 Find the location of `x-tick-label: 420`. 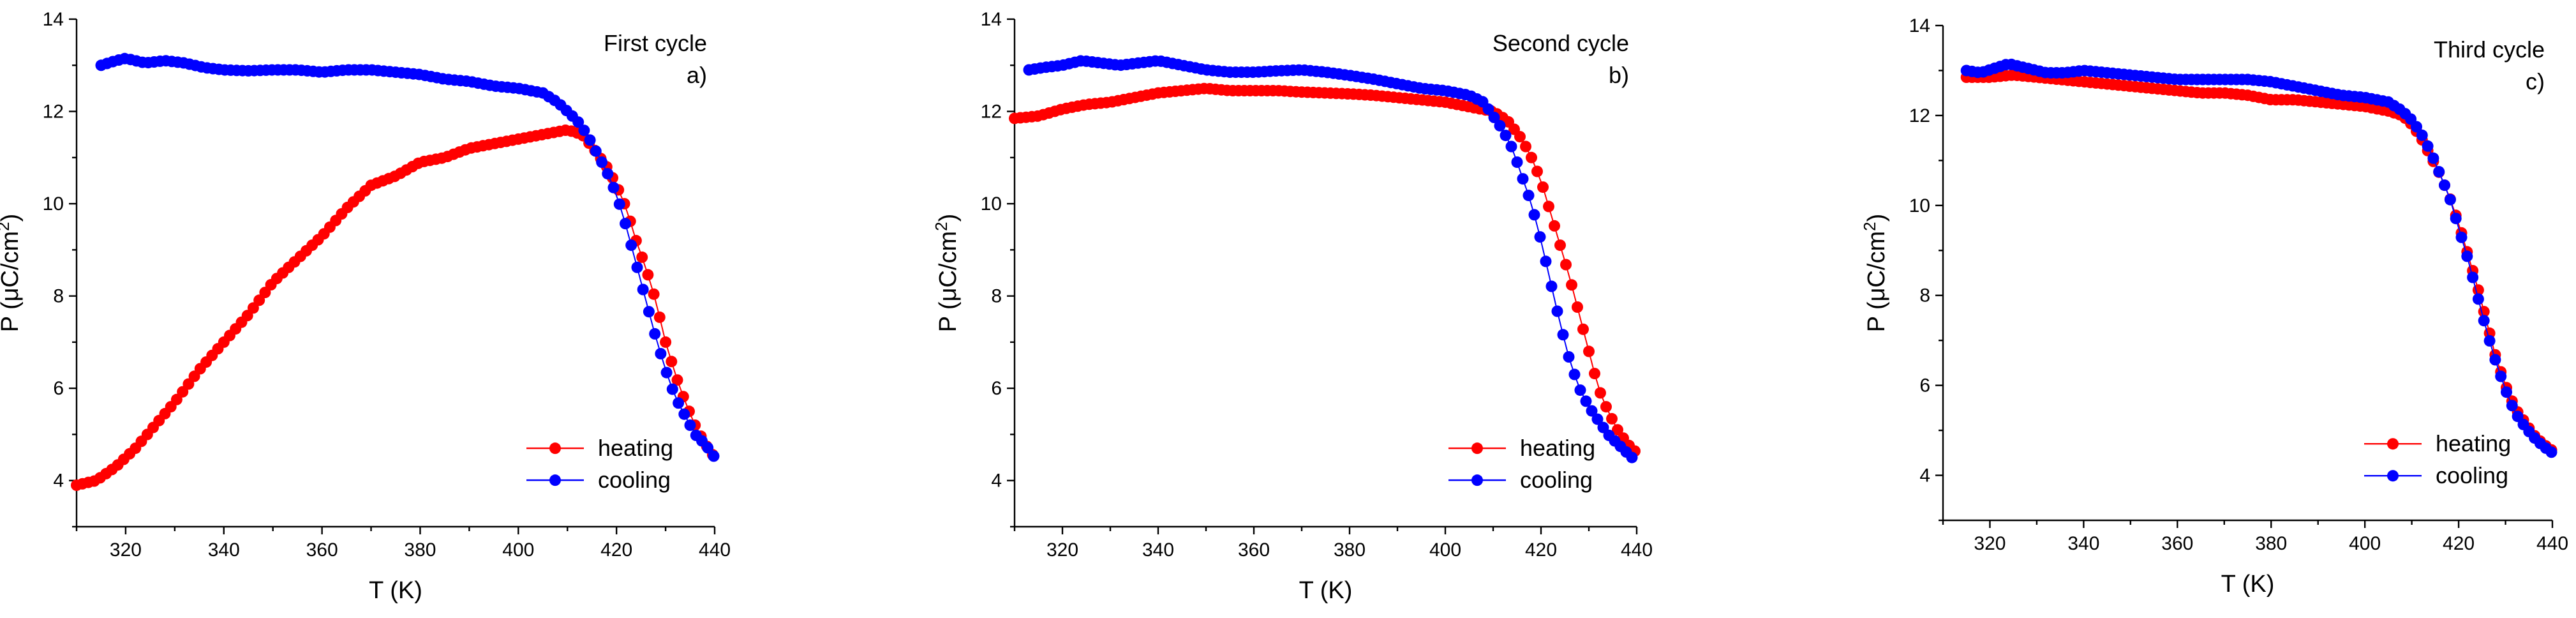

x-tick-label: 420 is located at coordinates (2459, 543).